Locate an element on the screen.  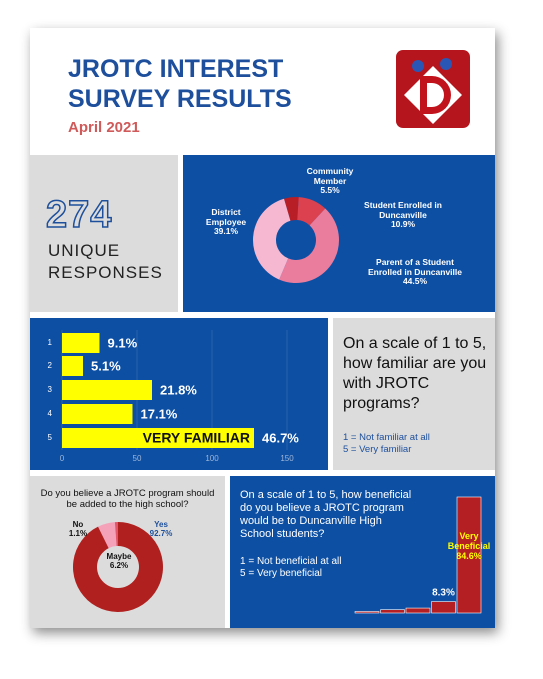
slice-value: 44.5% is located at coordinates (415, 281).